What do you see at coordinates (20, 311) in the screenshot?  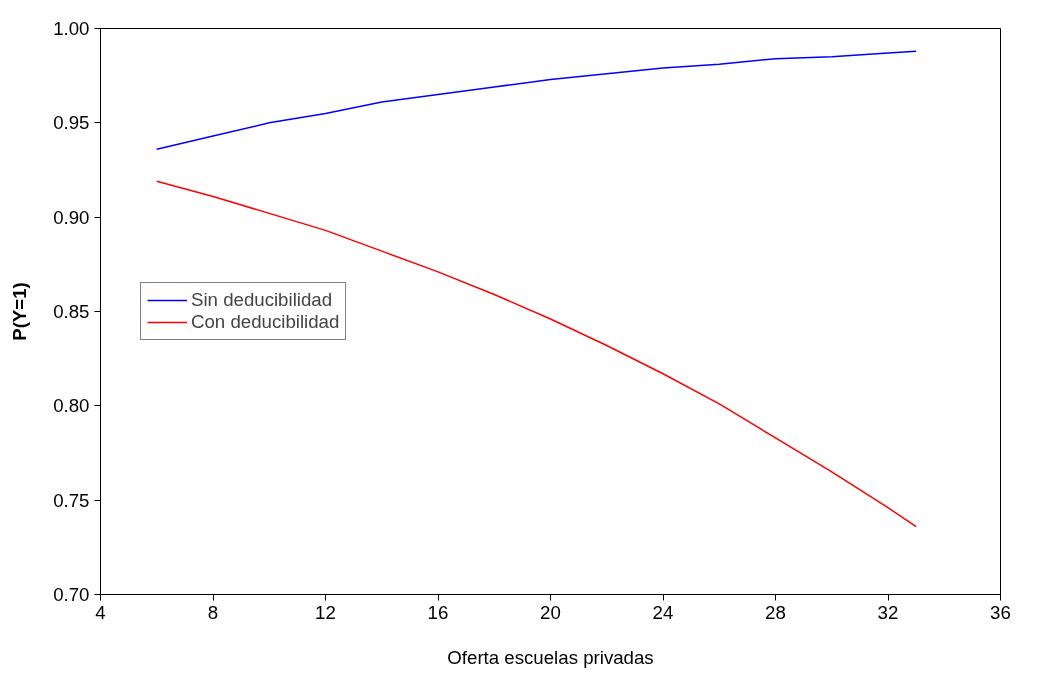 I see `y-axis-title: P(Y=1)` at bounding box center [20, 311].